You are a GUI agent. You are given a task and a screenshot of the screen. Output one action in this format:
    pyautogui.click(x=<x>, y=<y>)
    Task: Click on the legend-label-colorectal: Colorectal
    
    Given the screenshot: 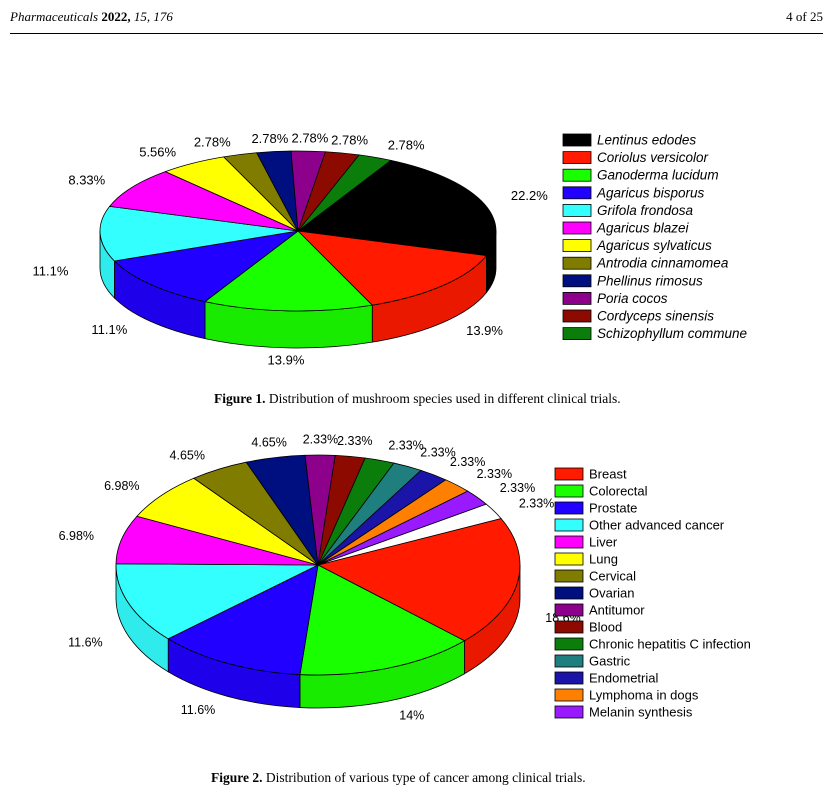 What is the action you would take?
    pyautogui.click(x=618, y=491)
    